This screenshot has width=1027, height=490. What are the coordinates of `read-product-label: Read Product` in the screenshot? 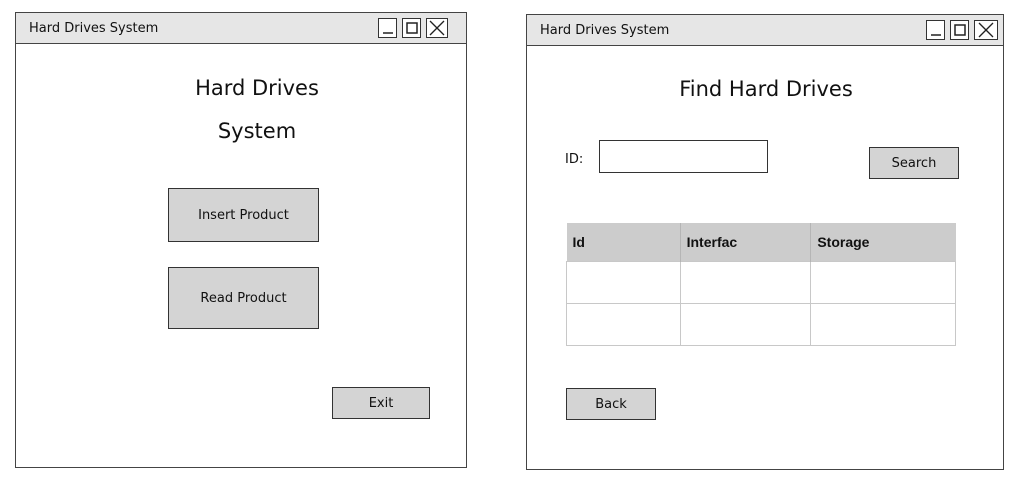 It's located at (243, 298).